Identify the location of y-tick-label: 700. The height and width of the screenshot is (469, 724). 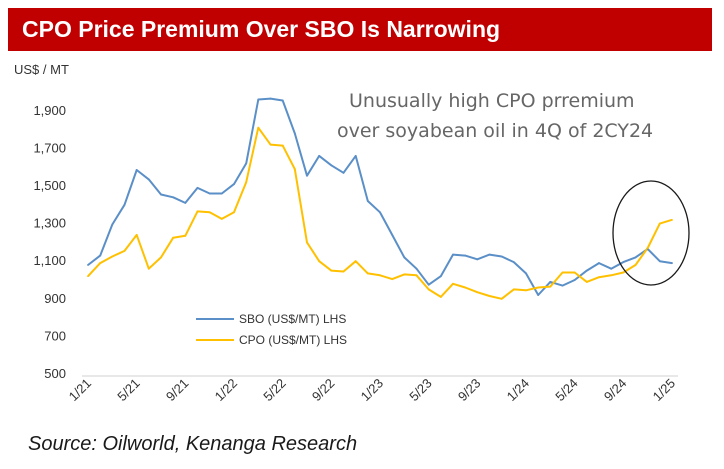
(55, 335).